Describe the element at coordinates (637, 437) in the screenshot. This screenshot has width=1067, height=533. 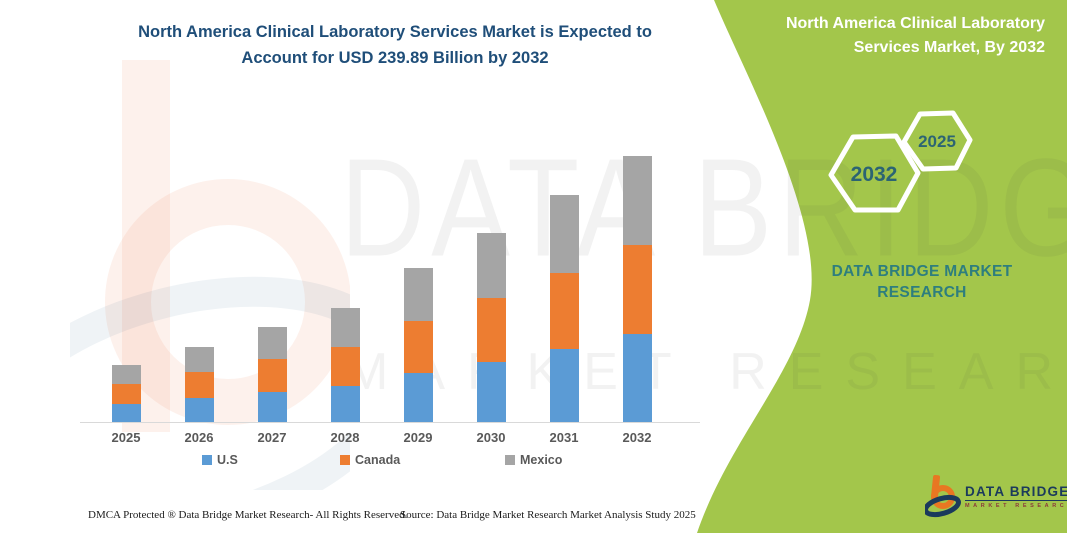
I see `x-axis-label-2032: 2032` at that location.